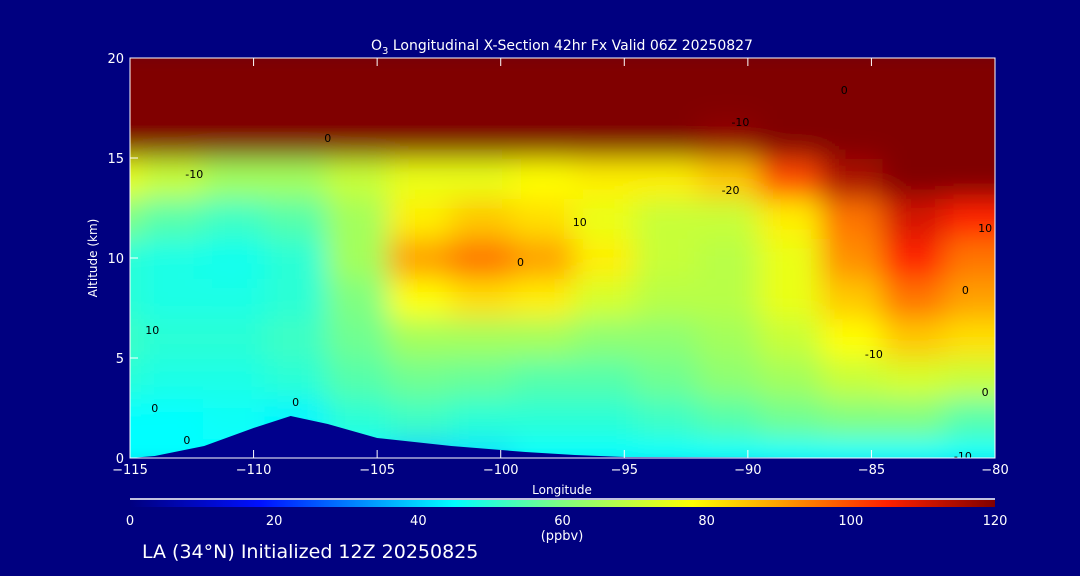  What do you see at coordinates (995, 521) in the screenshot?
I see `colorbar-tick-label: 120` at bounding box center [995, 521].